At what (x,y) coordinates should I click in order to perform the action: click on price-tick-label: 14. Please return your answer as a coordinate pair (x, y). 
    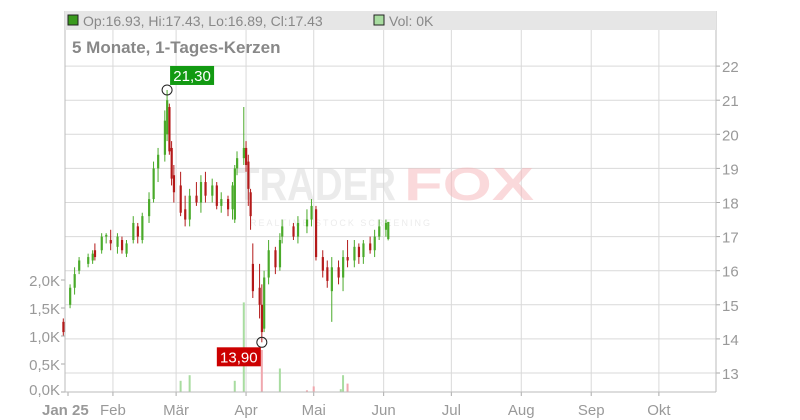
    Looking at the image, I should click on (730, 340).